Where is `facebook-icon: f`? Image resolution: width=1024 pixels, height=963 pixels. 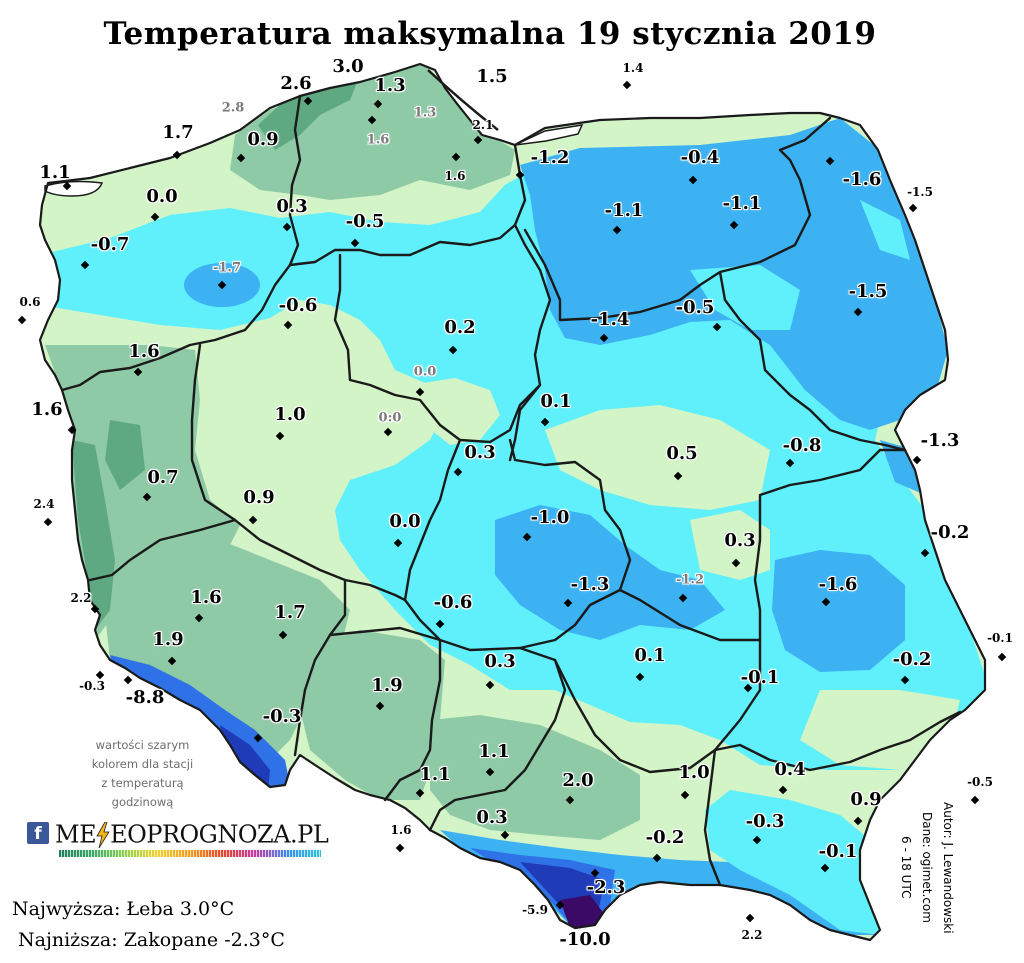 facebook-icon: f is located at coordinates (38, 833).